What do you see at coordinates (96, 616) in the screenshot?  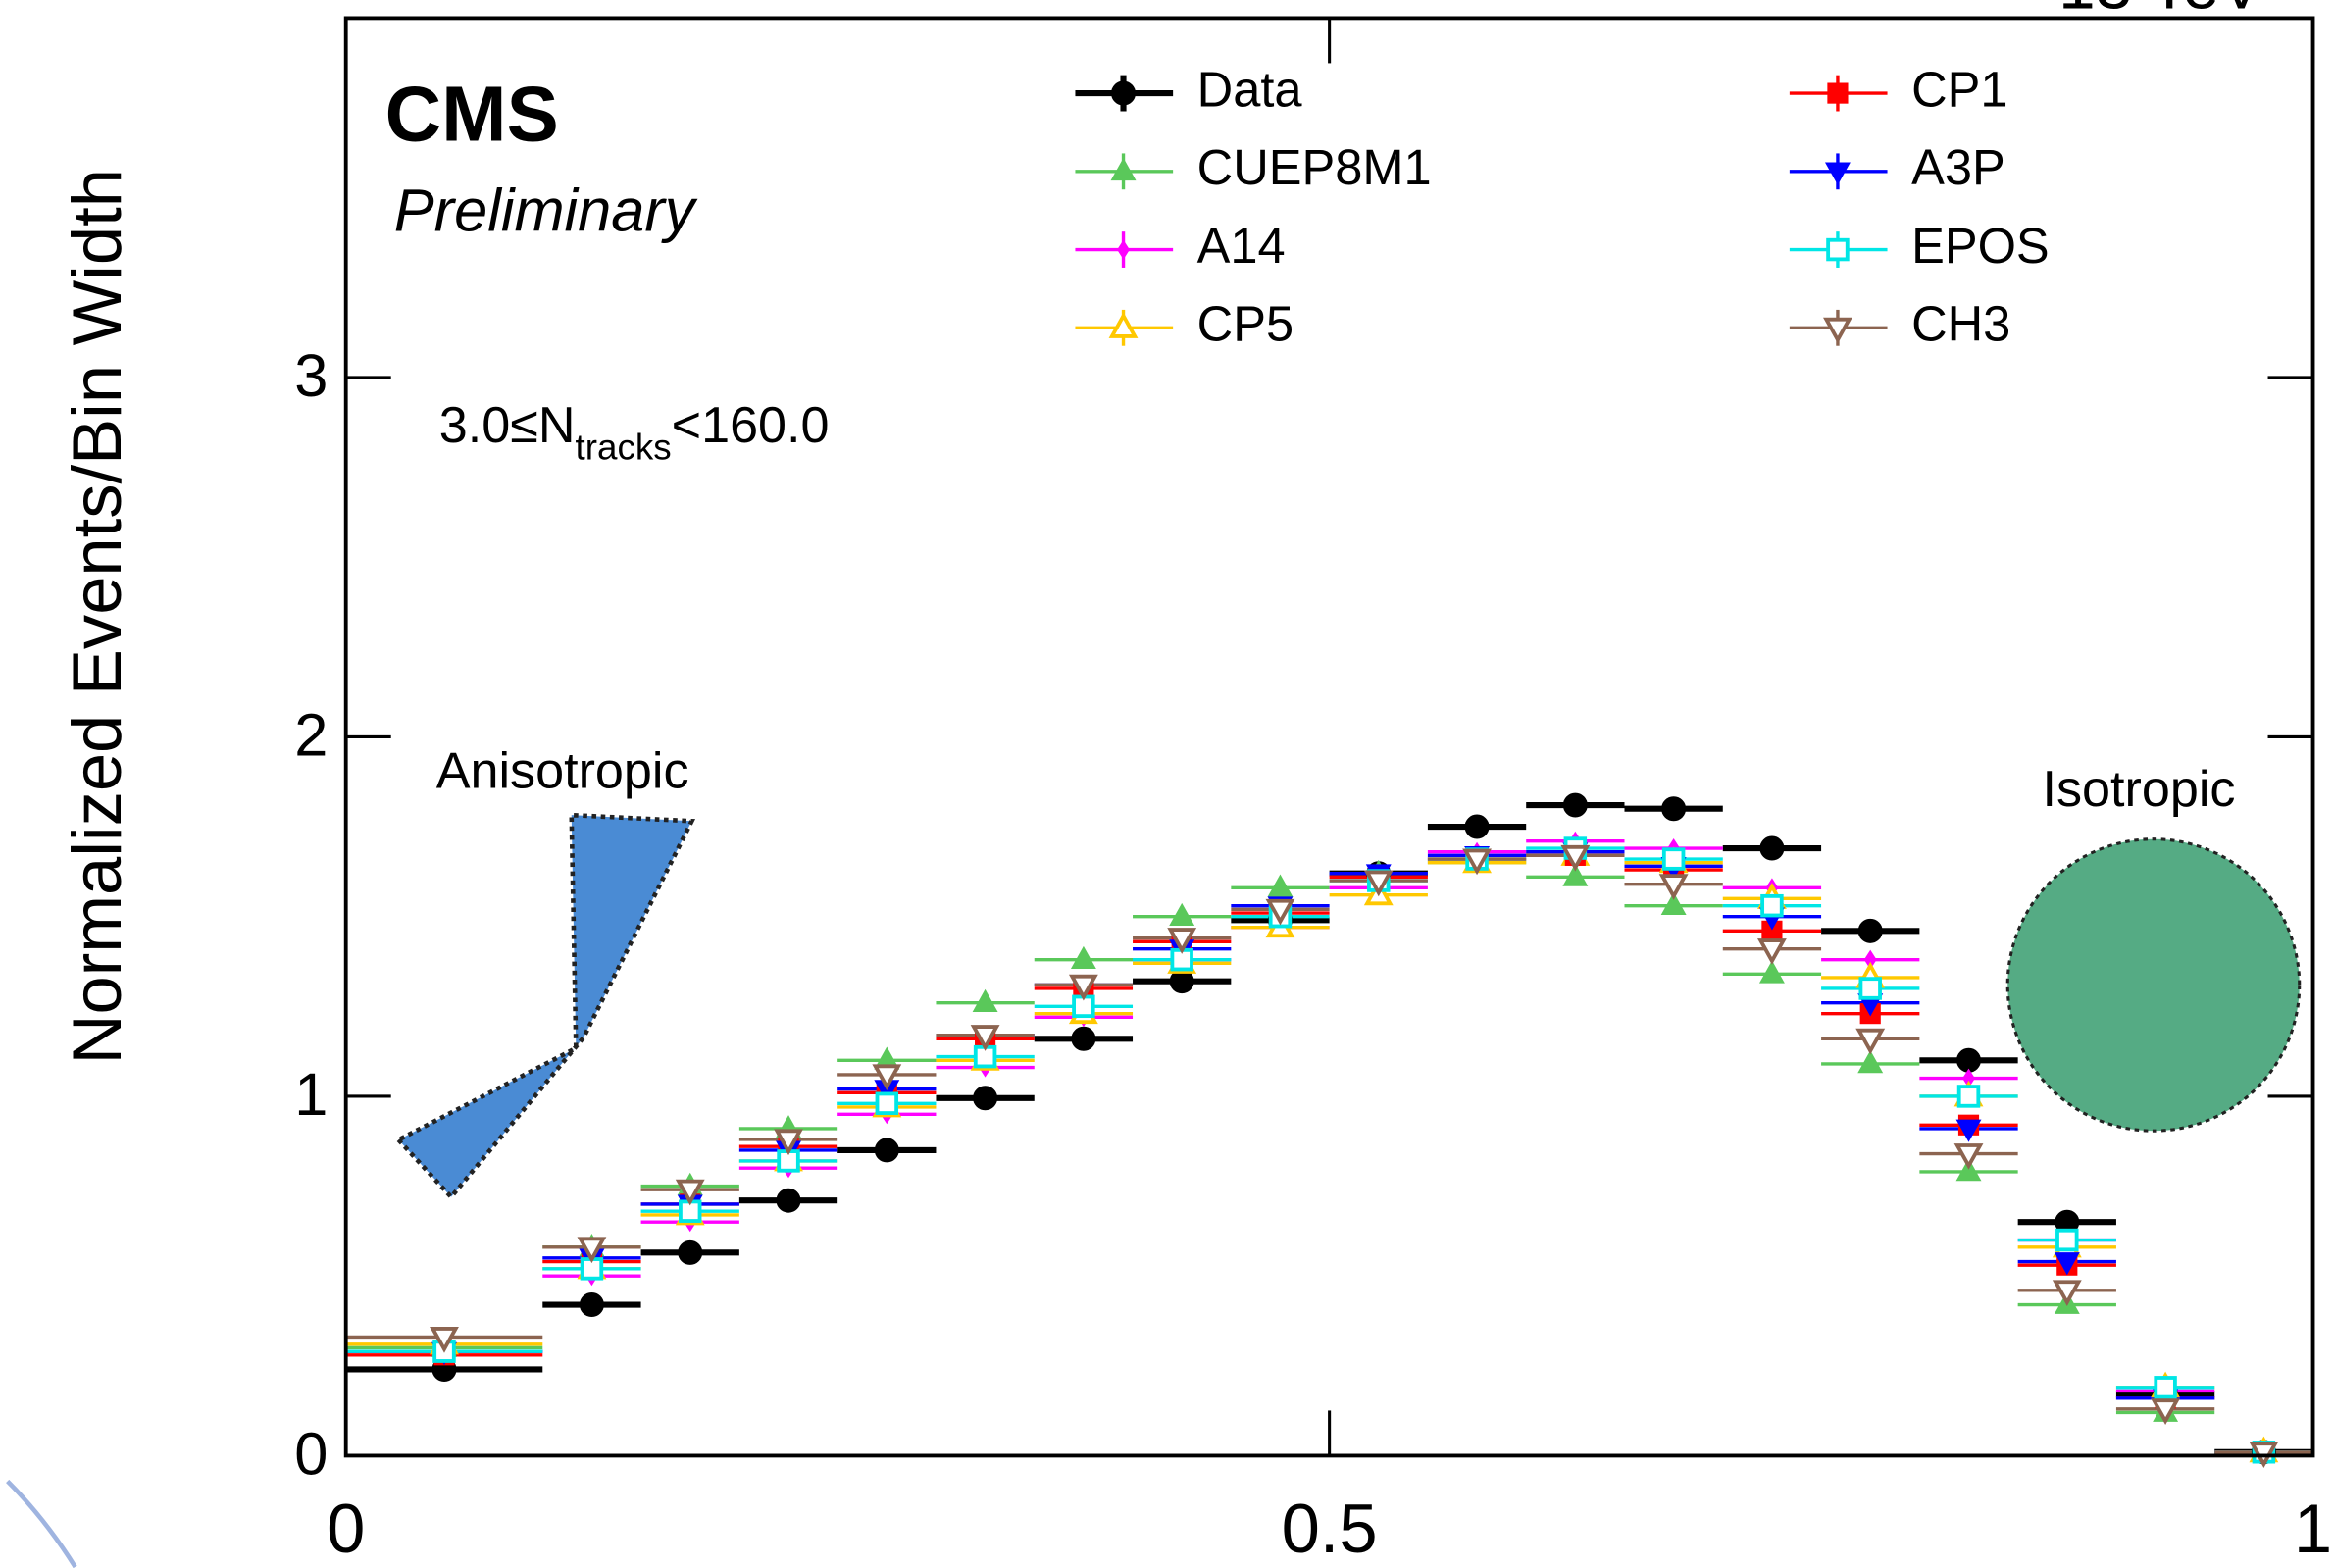 I see `y-axis-label: Normalized Events/Bin Width` at bounding box center [96, 616].